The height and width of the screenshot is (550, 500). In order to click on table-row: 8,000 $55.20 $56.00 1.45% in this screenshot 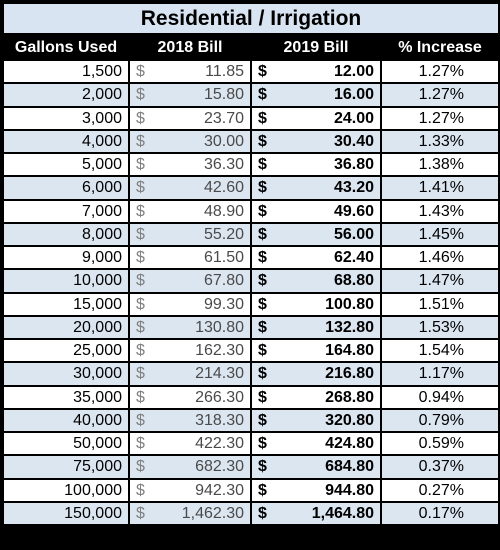, I will do `click(251, 235)`.